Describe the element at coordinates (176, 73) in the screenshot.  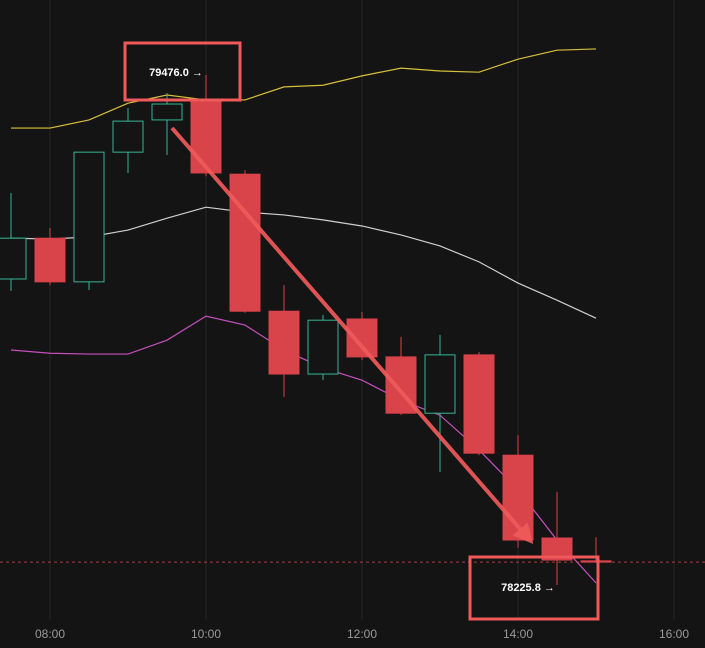
I see `annotation-label: 79476.0 →` at that location.